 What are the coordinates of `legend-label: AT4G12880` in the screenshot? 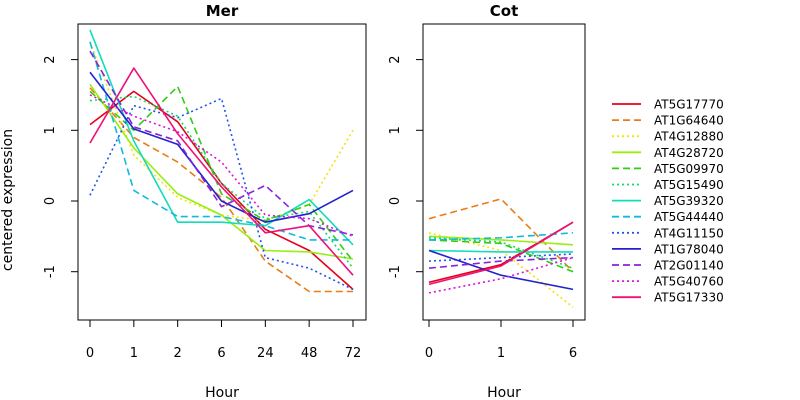 It's located at (689, 137).